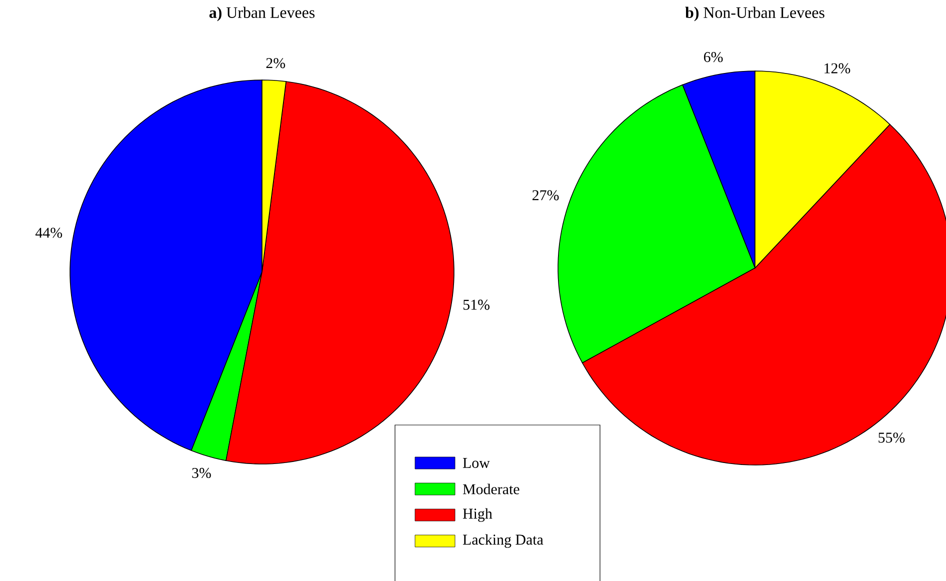 Image resolution: width=946 pixels, height=581 pixels. Describe the element at coordinates (201, 473) in the screenshot. I see `data-label: 3%` at that location.